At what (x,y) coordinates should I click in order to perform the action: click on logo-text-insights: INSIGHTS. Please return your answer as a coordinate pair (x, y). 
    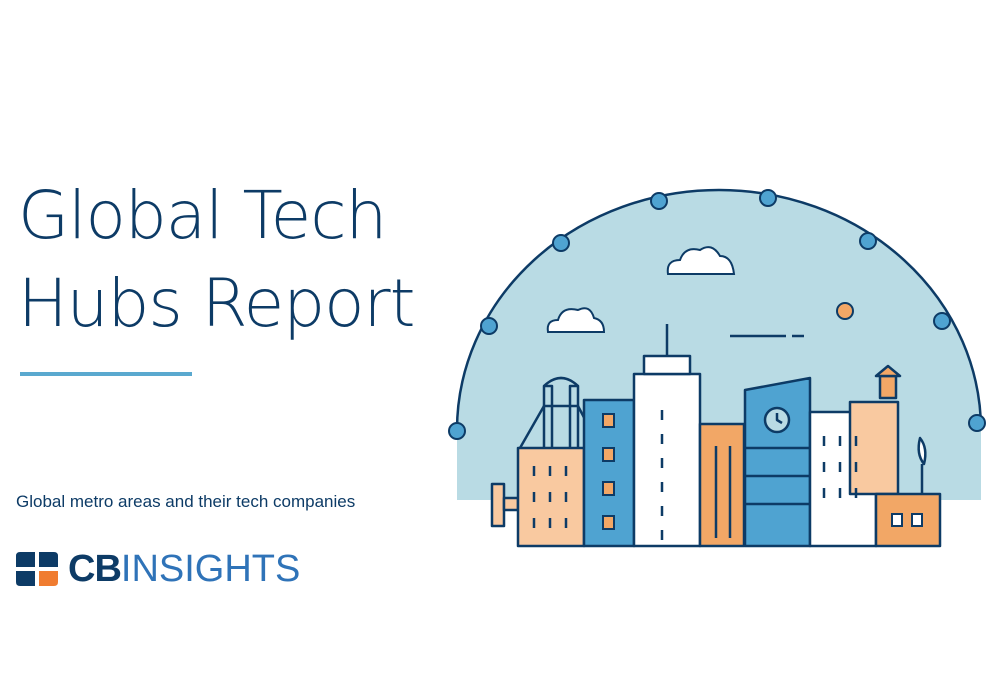
    Looking at the image, I should click on (210, 568).